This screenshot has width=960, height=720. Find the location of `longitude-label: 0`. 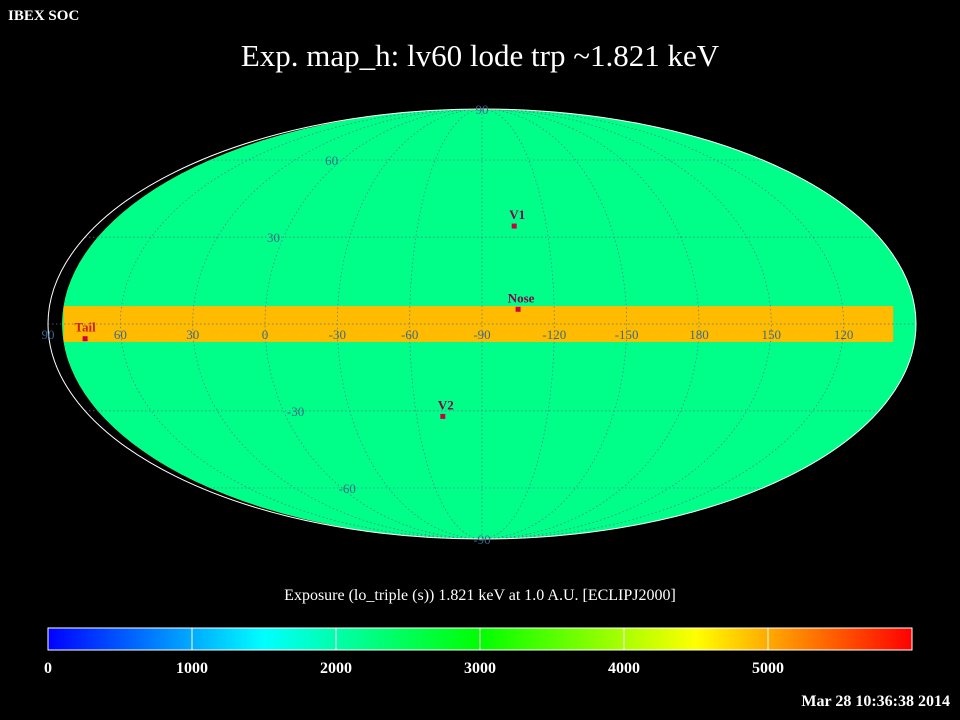

longitude-label: 0 is located at coordinates (265, 334).